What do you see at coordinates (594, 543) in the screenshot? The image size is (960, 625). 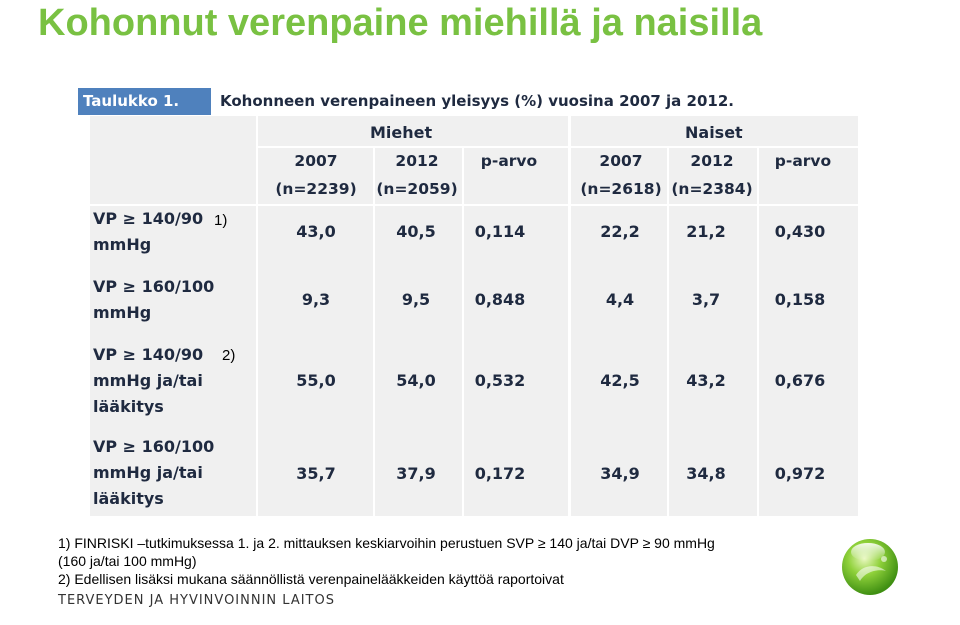 I see `footnote-1-text: 140 ja/tai DVP` at bounding box center [594, 543].